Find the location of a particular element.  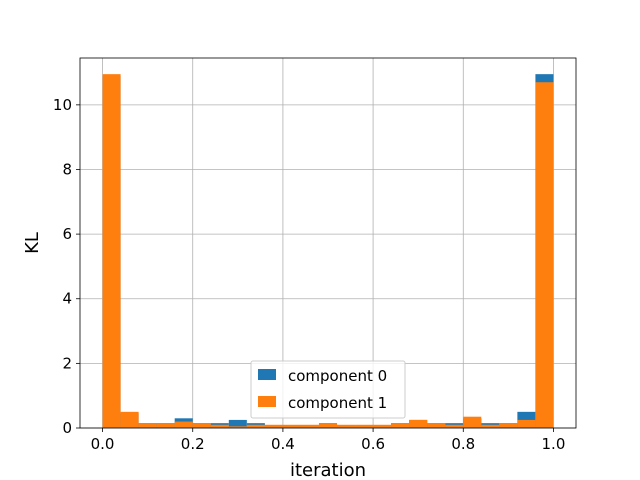

x-axis-ticks: 0.0 0.2 0.4 0.6 0.8 1.0 is located at coordinates (328, 440).